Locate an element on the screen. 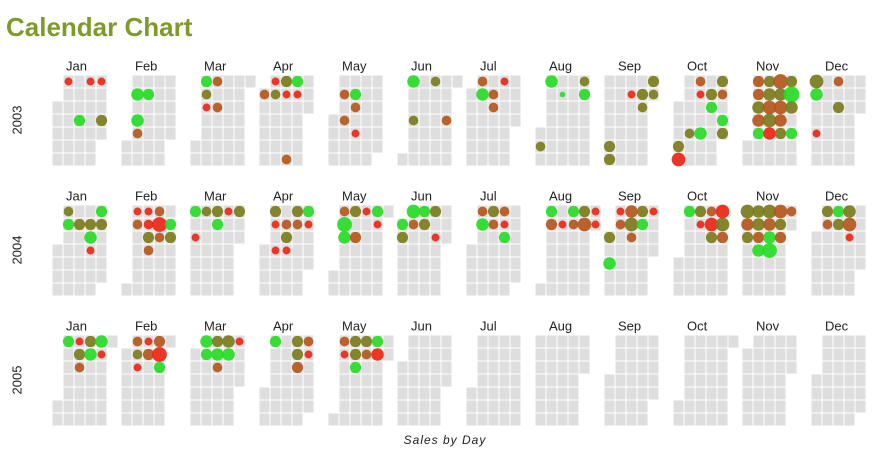  x-axis-label: Sales by Day is located at coordinates (445, 440).